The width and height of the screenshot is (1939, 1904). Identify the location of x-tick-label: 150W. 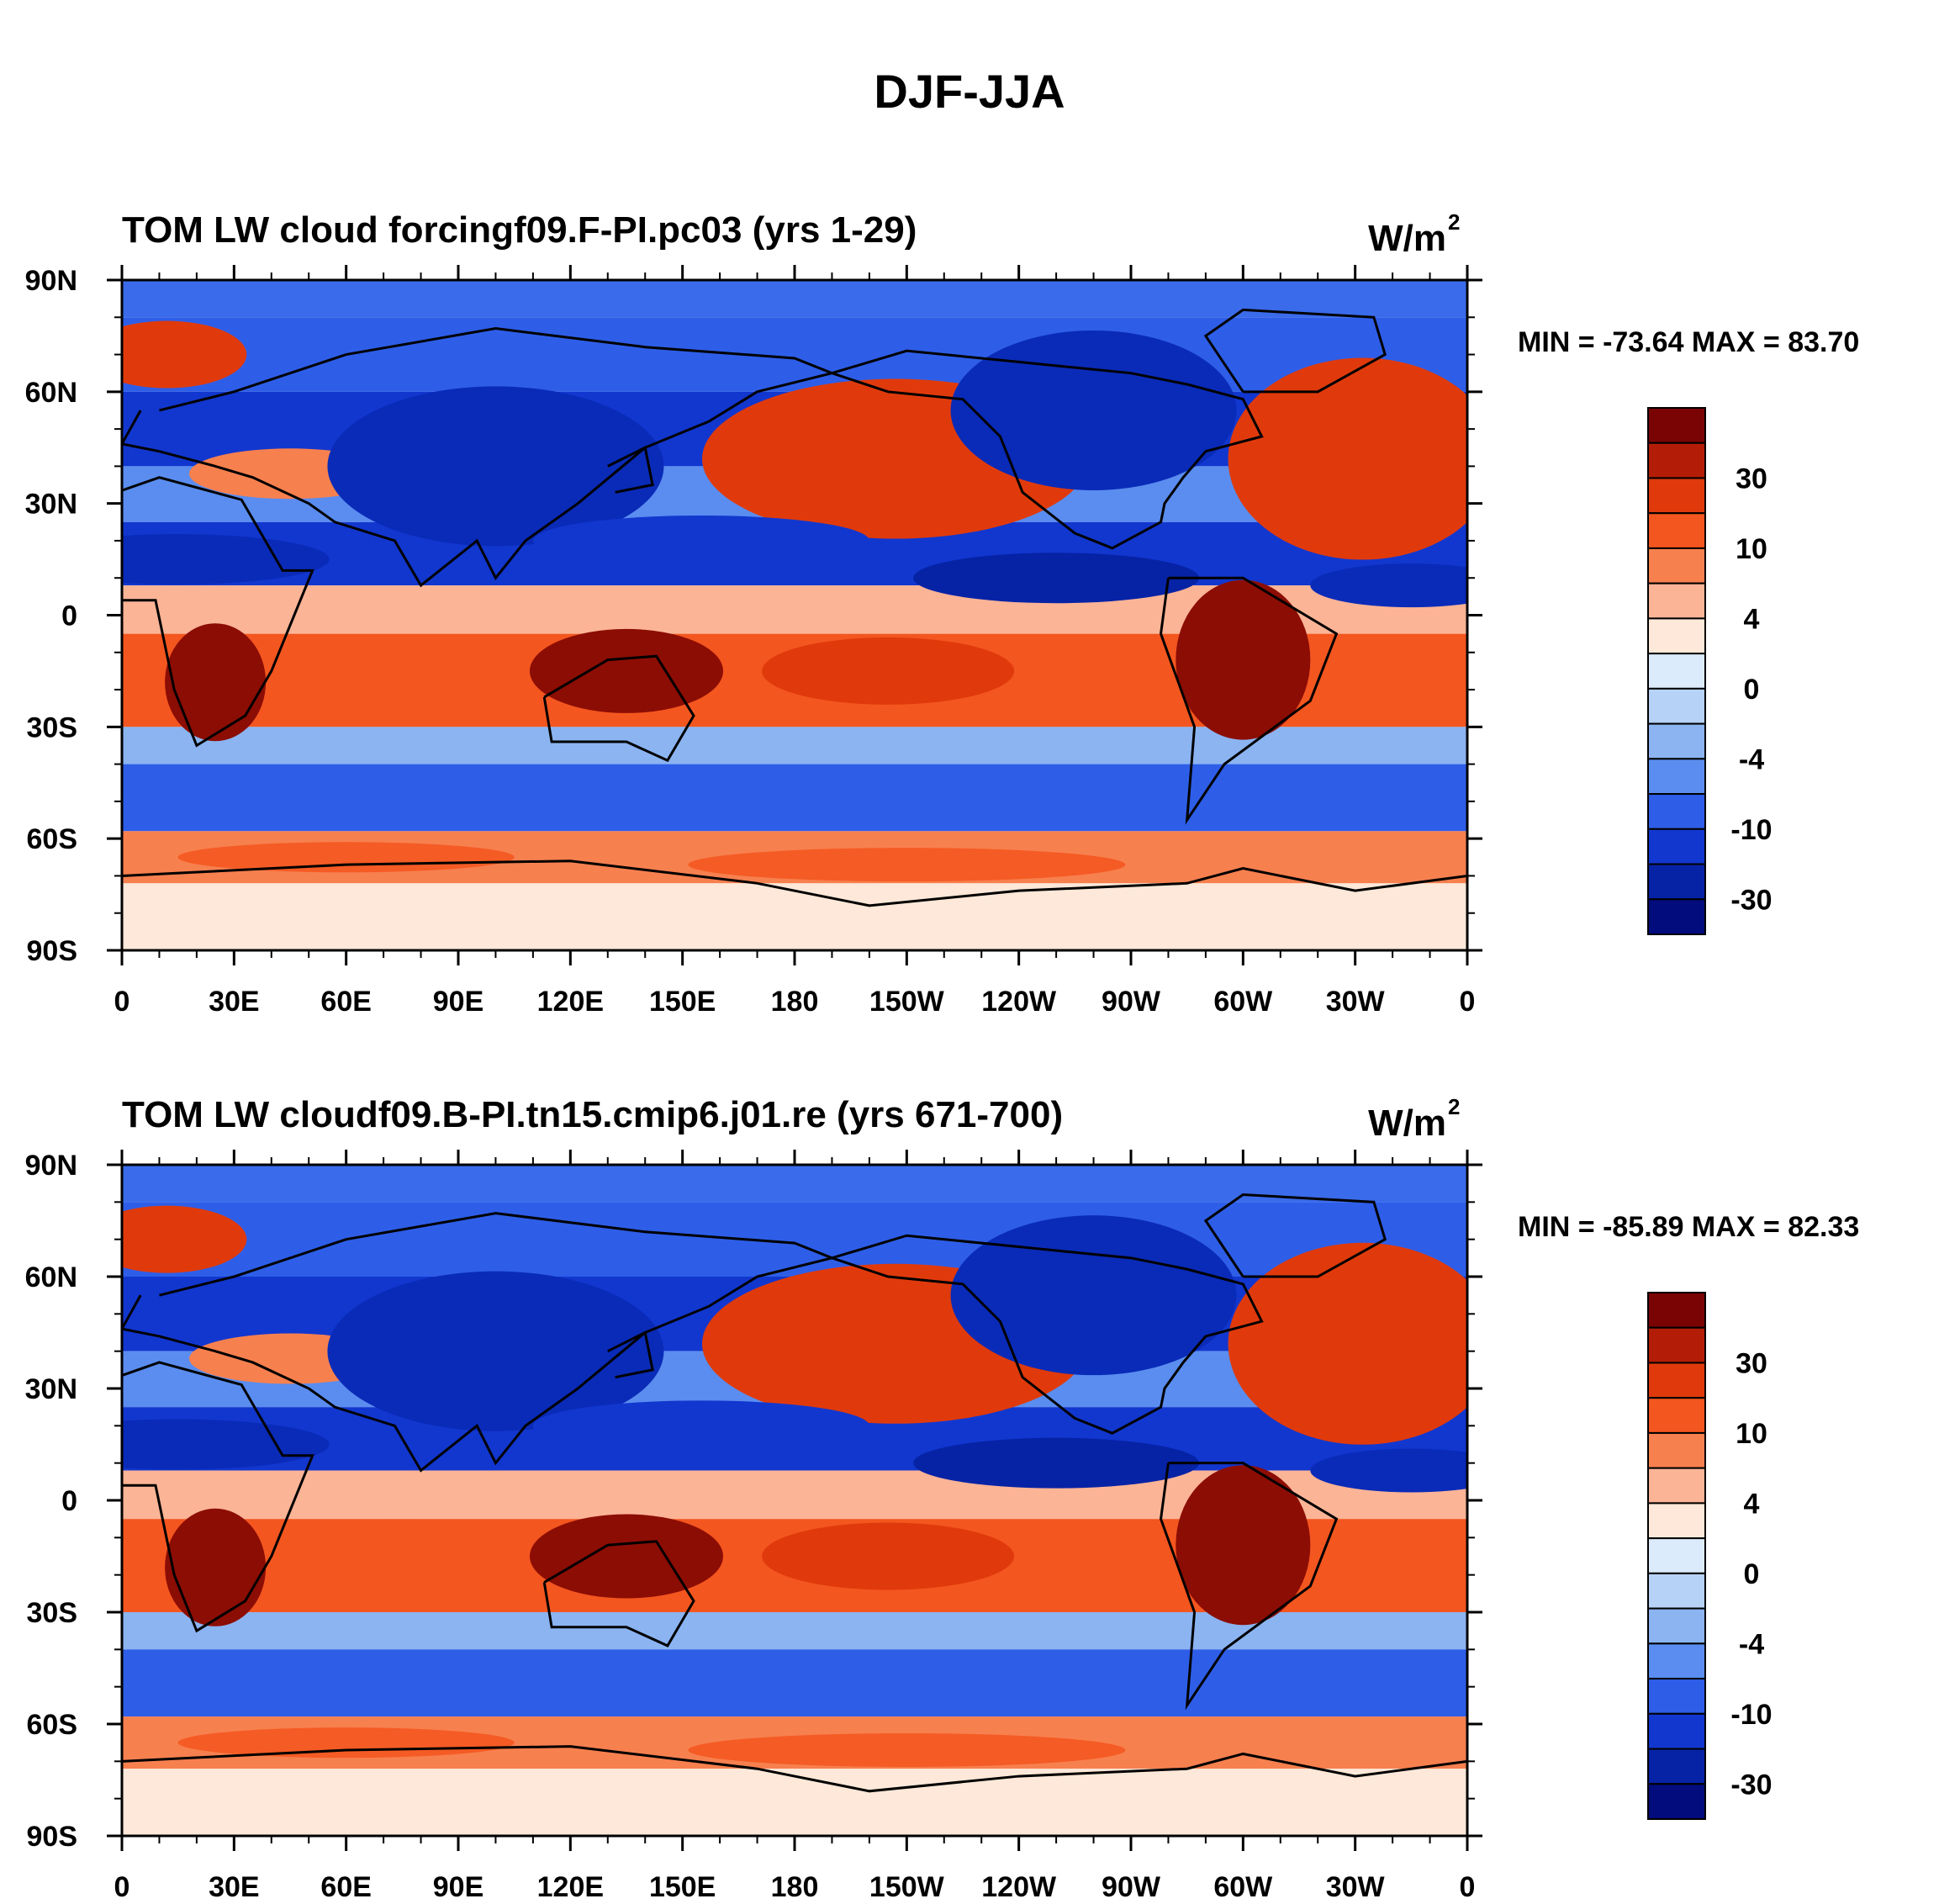
(907, 1887).